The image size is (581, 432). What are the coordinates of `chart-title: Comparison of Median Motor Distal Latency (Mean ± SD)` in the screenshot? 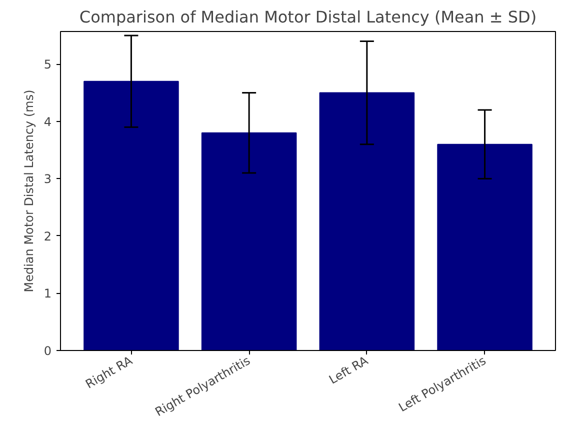 It's located at (308, 17).